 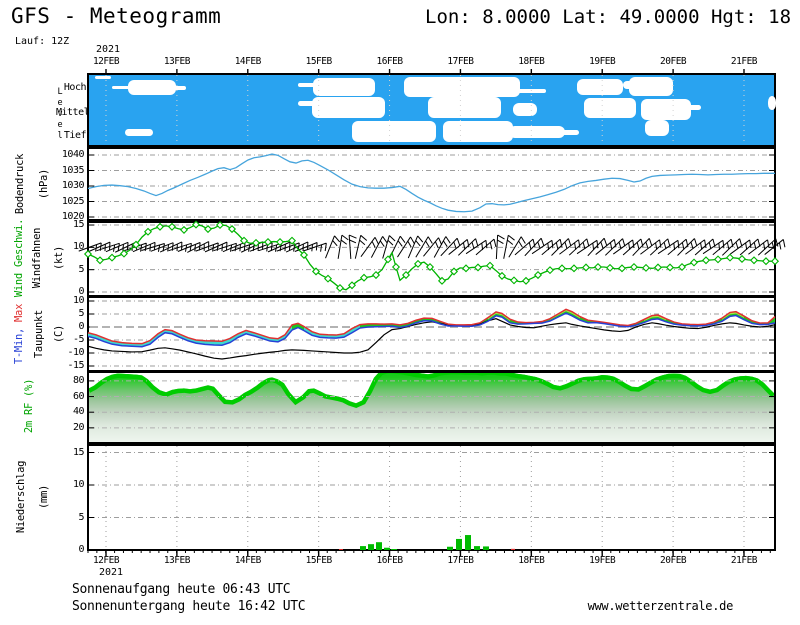 I want to click on date-label: 14FEB, so click(x=248, y=61).